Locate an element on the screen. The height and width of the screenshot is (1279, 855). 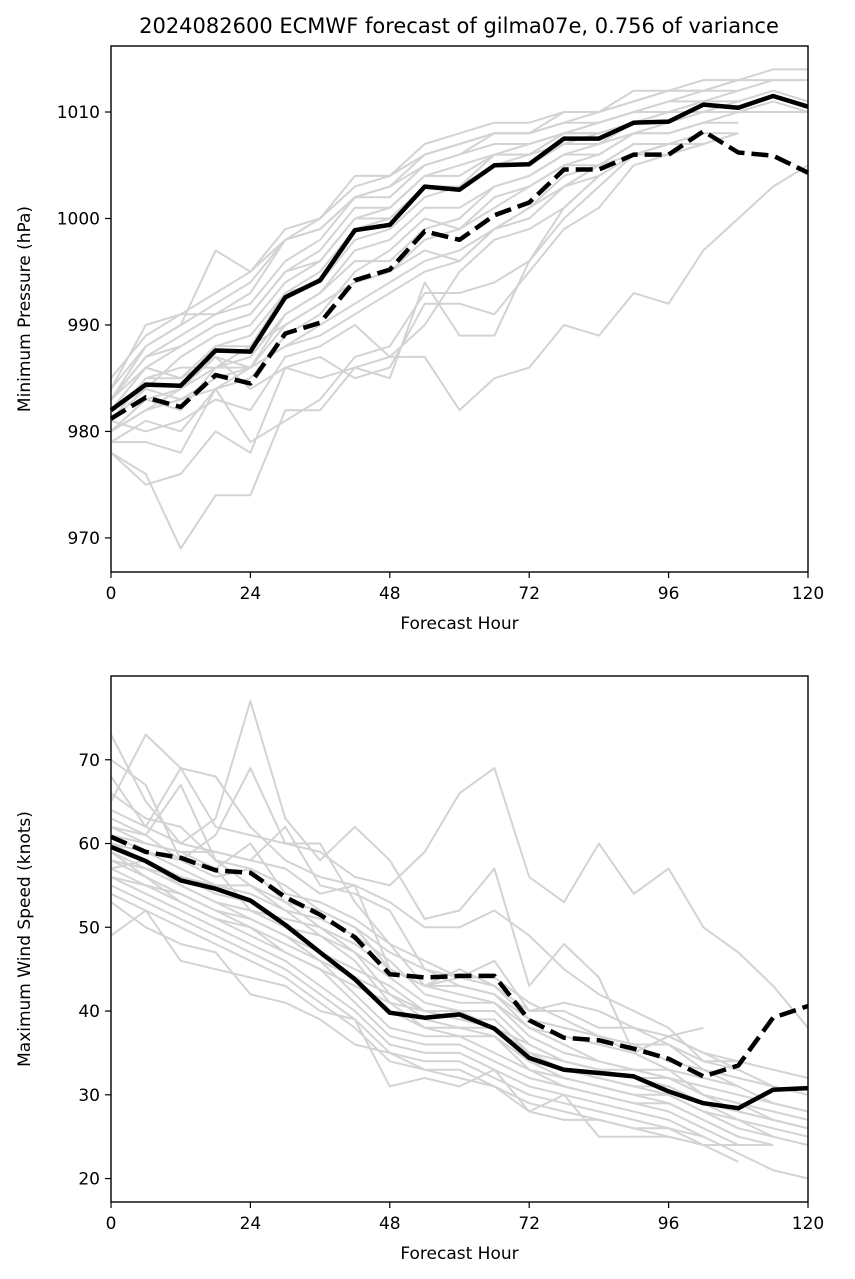
pressure-y-tick-label: 980 is located at coordinates (84, 432).